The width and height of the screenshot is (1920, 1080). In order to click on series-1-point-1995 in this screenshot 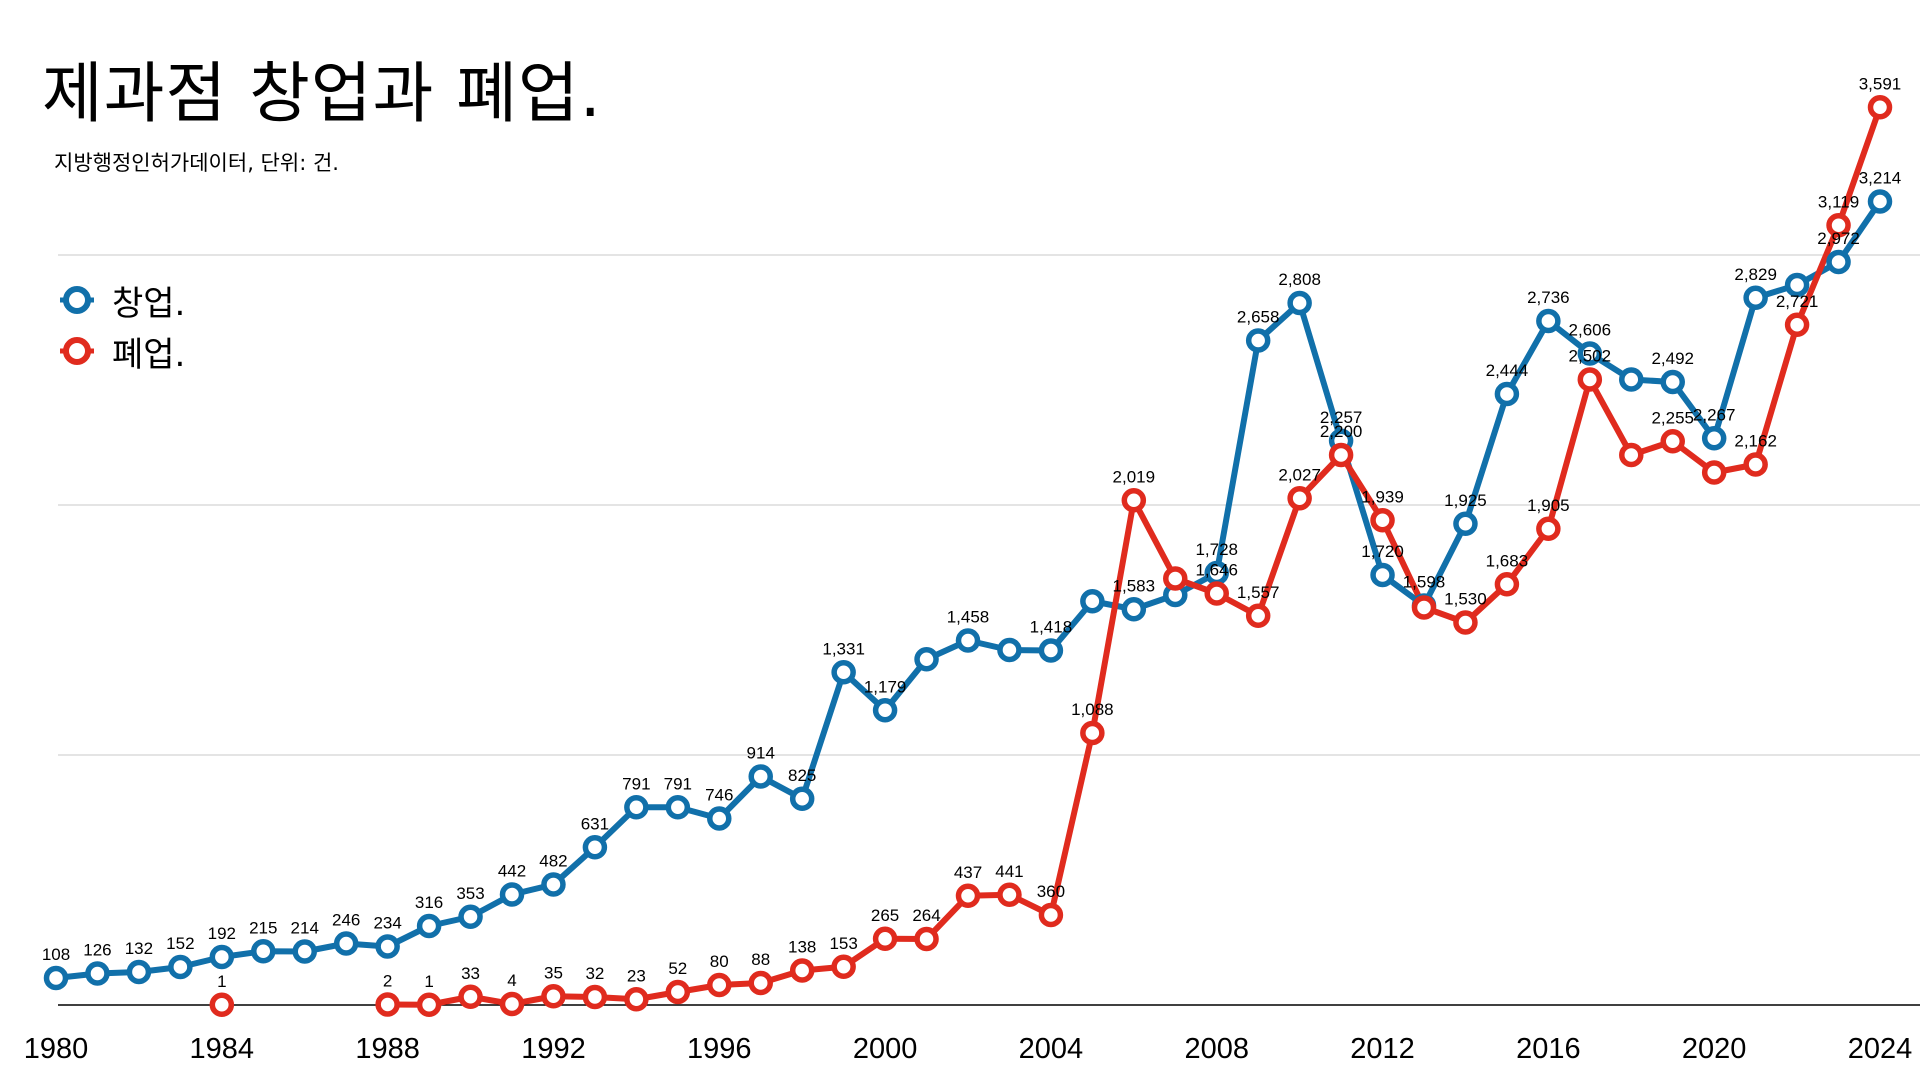, I will do `click(678, 992)`.